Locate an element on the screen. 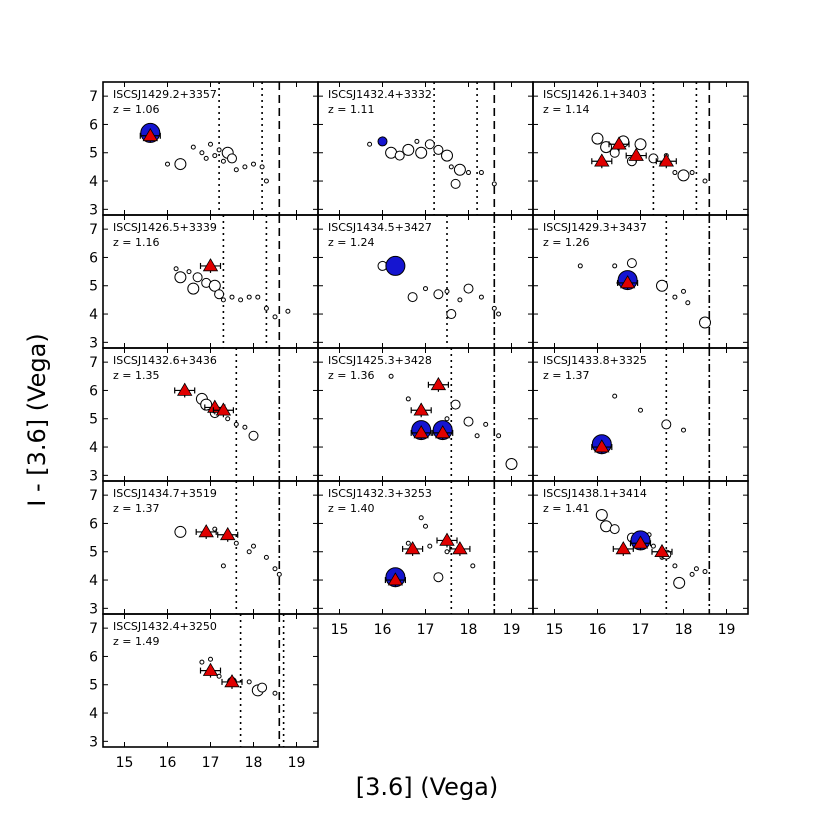 This screenshot has height=830, width=830. cluster-name: ISCSJ1426.1+3403 is located at coordinates (595, 94).